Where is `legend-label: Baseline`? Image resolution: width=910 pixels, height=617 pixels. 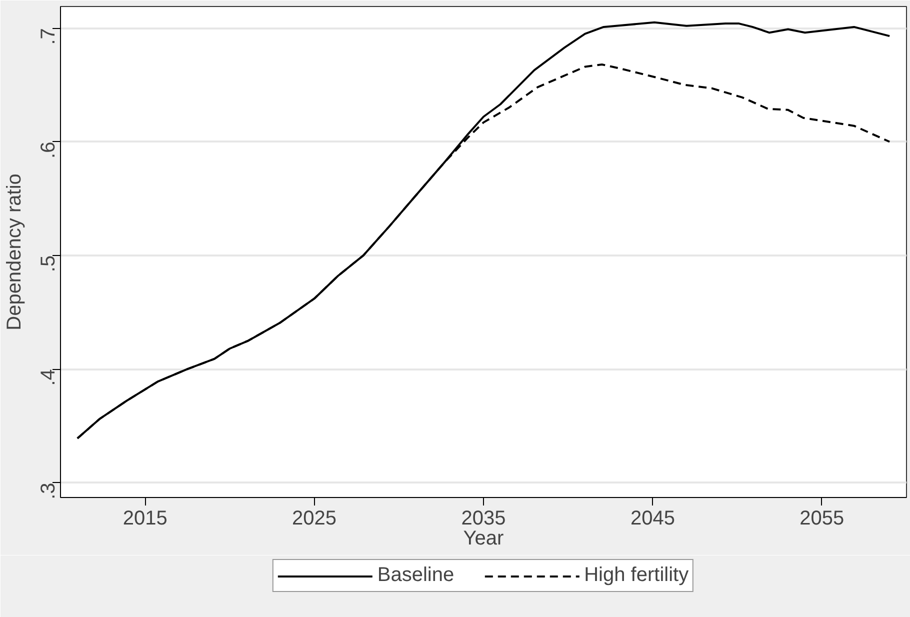
legend-label: Baseline is located at coordinates (415, 575).